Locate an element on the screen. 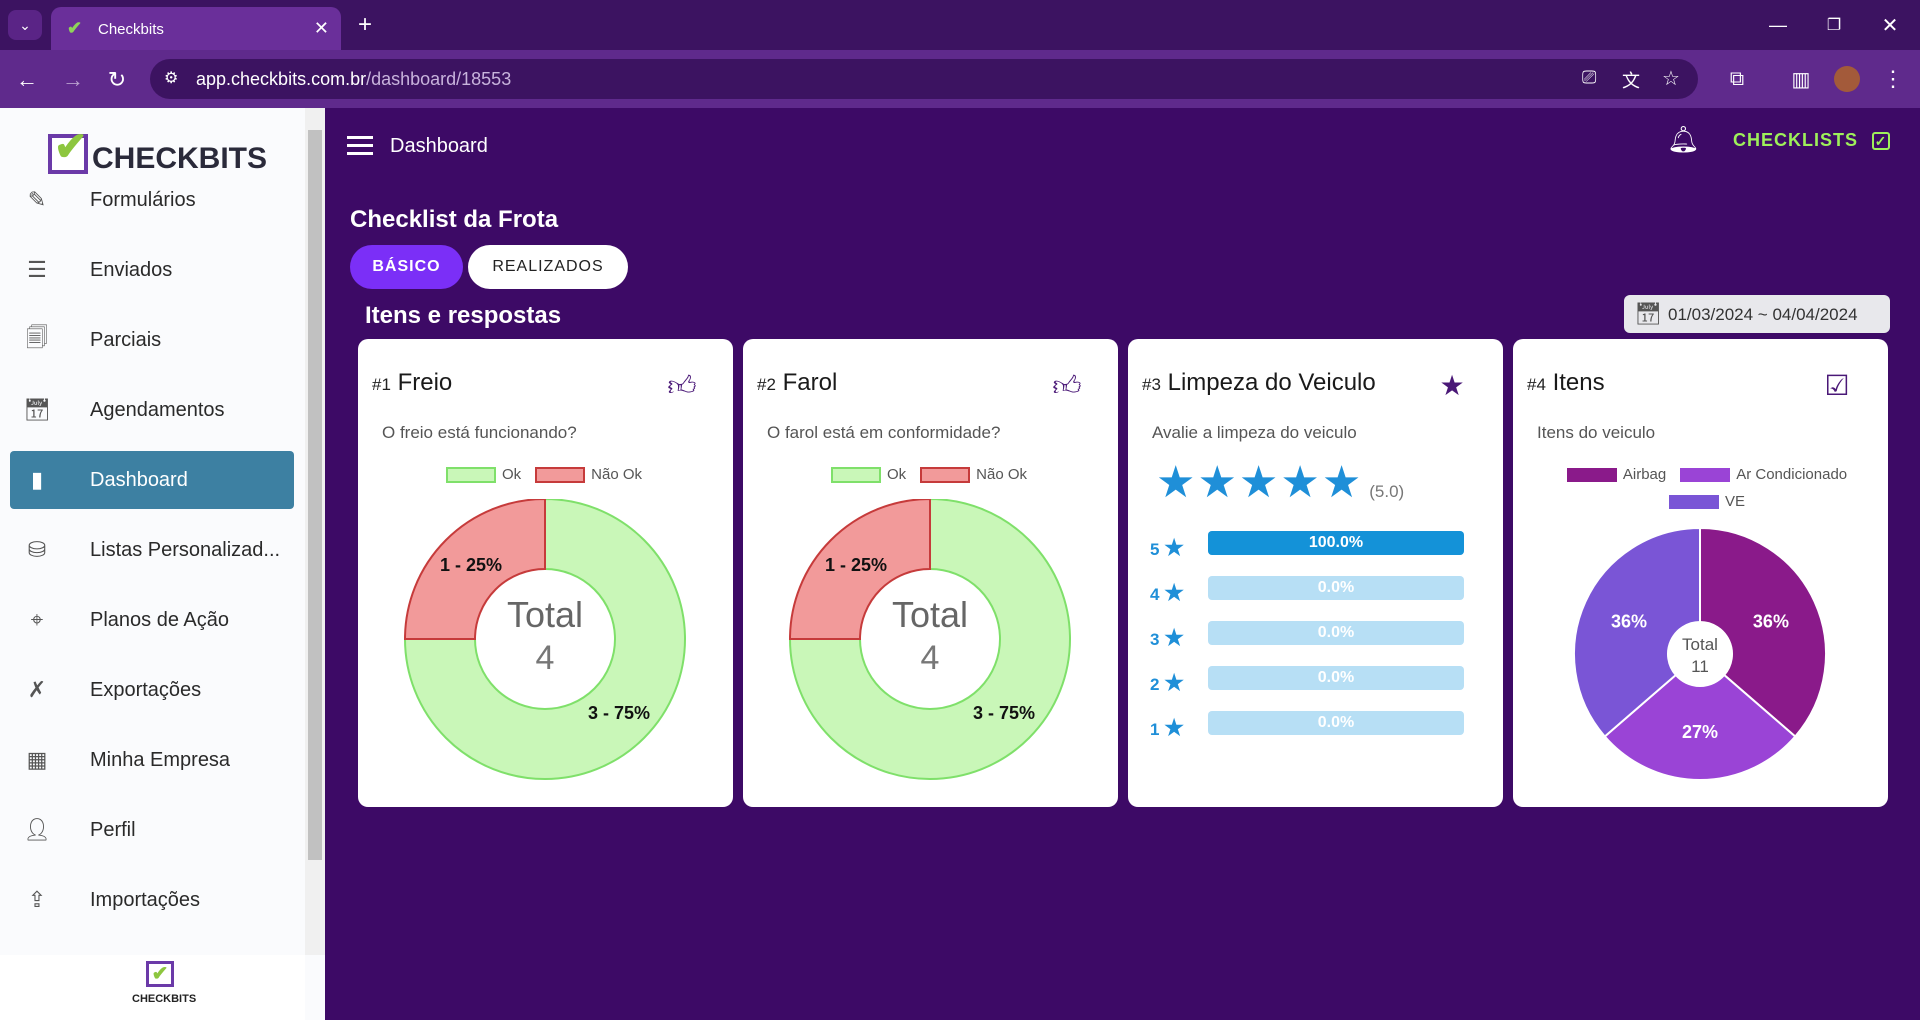 The width and height of the screenshot is (1920, 1020). minimize-icon: — is located at coordinates (1778, 24).